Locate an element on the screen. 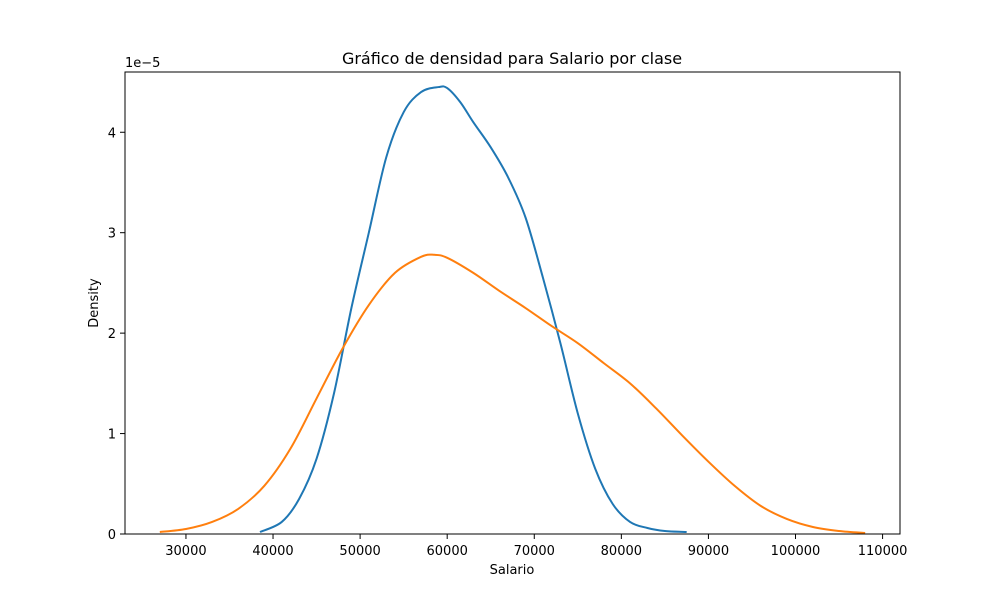 The height and width of the screenshot is (600, 1000). y-tick-label: 2 is located at coordinates (112, 334).